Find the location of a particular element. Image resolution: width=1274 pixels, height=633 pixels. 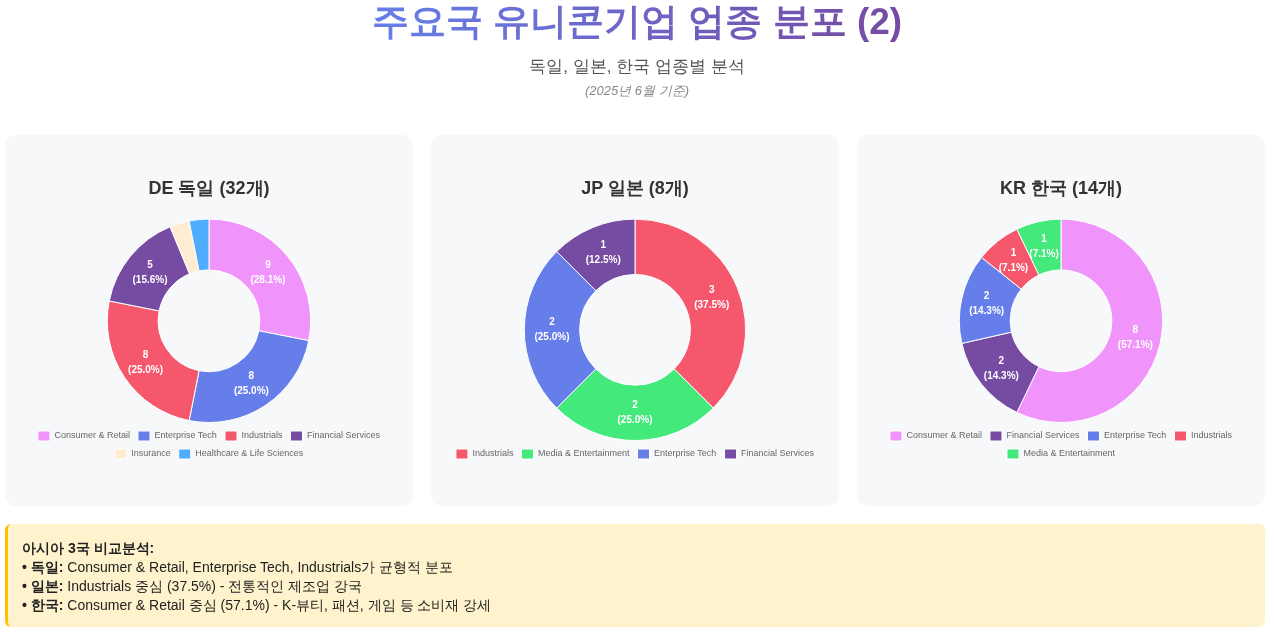

text: (2025년 6월 기준) is located at coordinates (636, 91).